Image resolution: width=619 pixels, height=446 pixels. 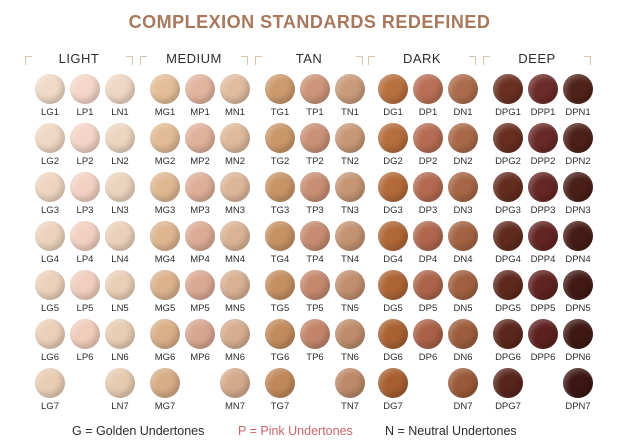 I want to click on swatch-code: DPP6, so click(x=543, y=357).